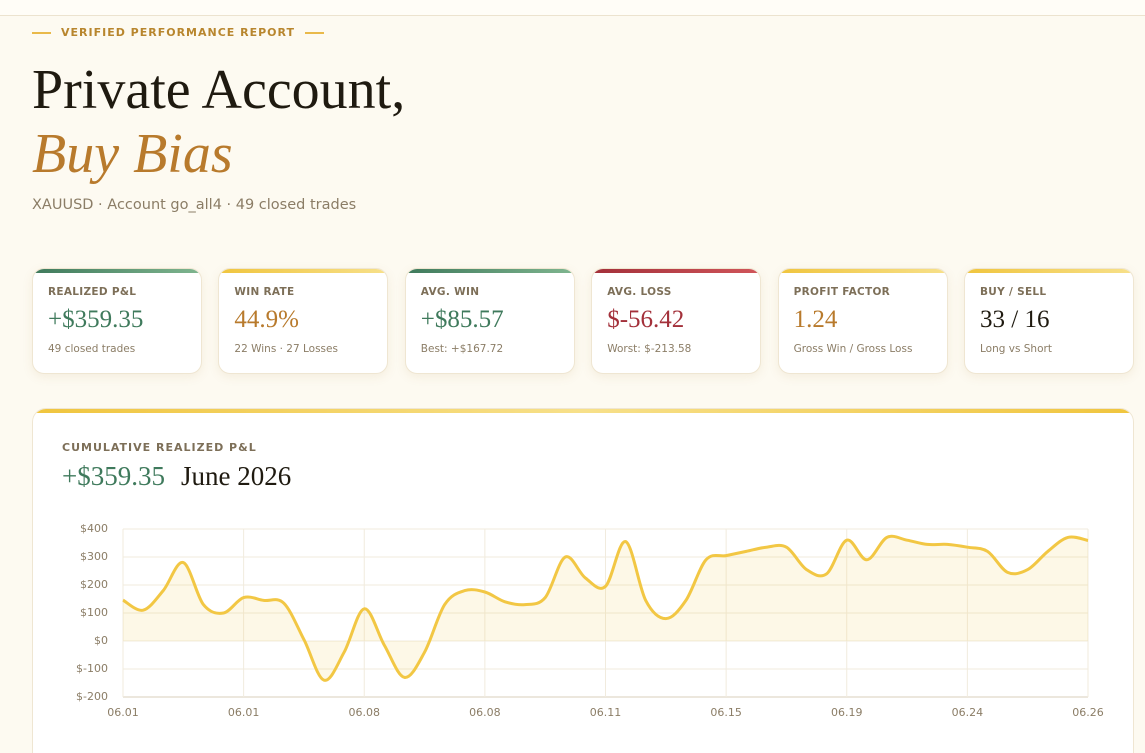  I want to click on stat-card: BUY / SELL 33 / 16 Long vs Short, so click(1049, 321).